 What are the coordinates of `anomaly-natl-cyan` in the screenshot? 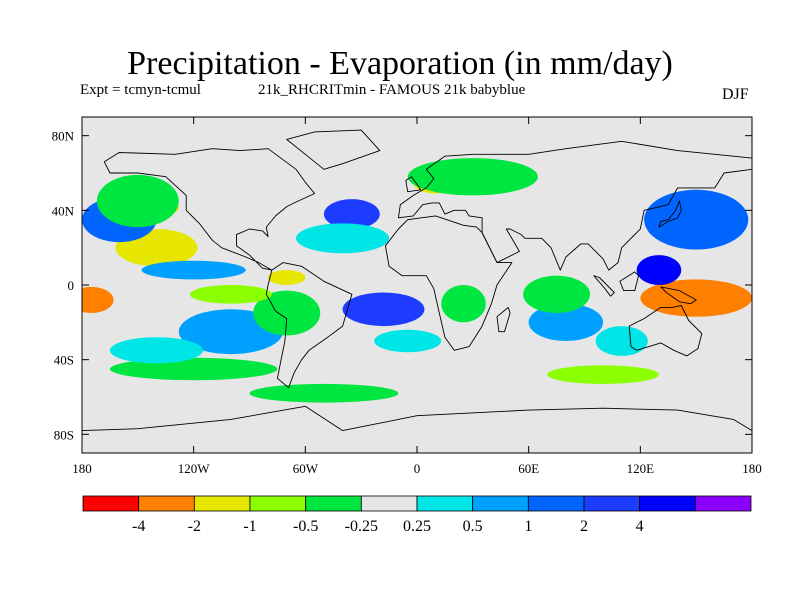 It's located at (343, 238).